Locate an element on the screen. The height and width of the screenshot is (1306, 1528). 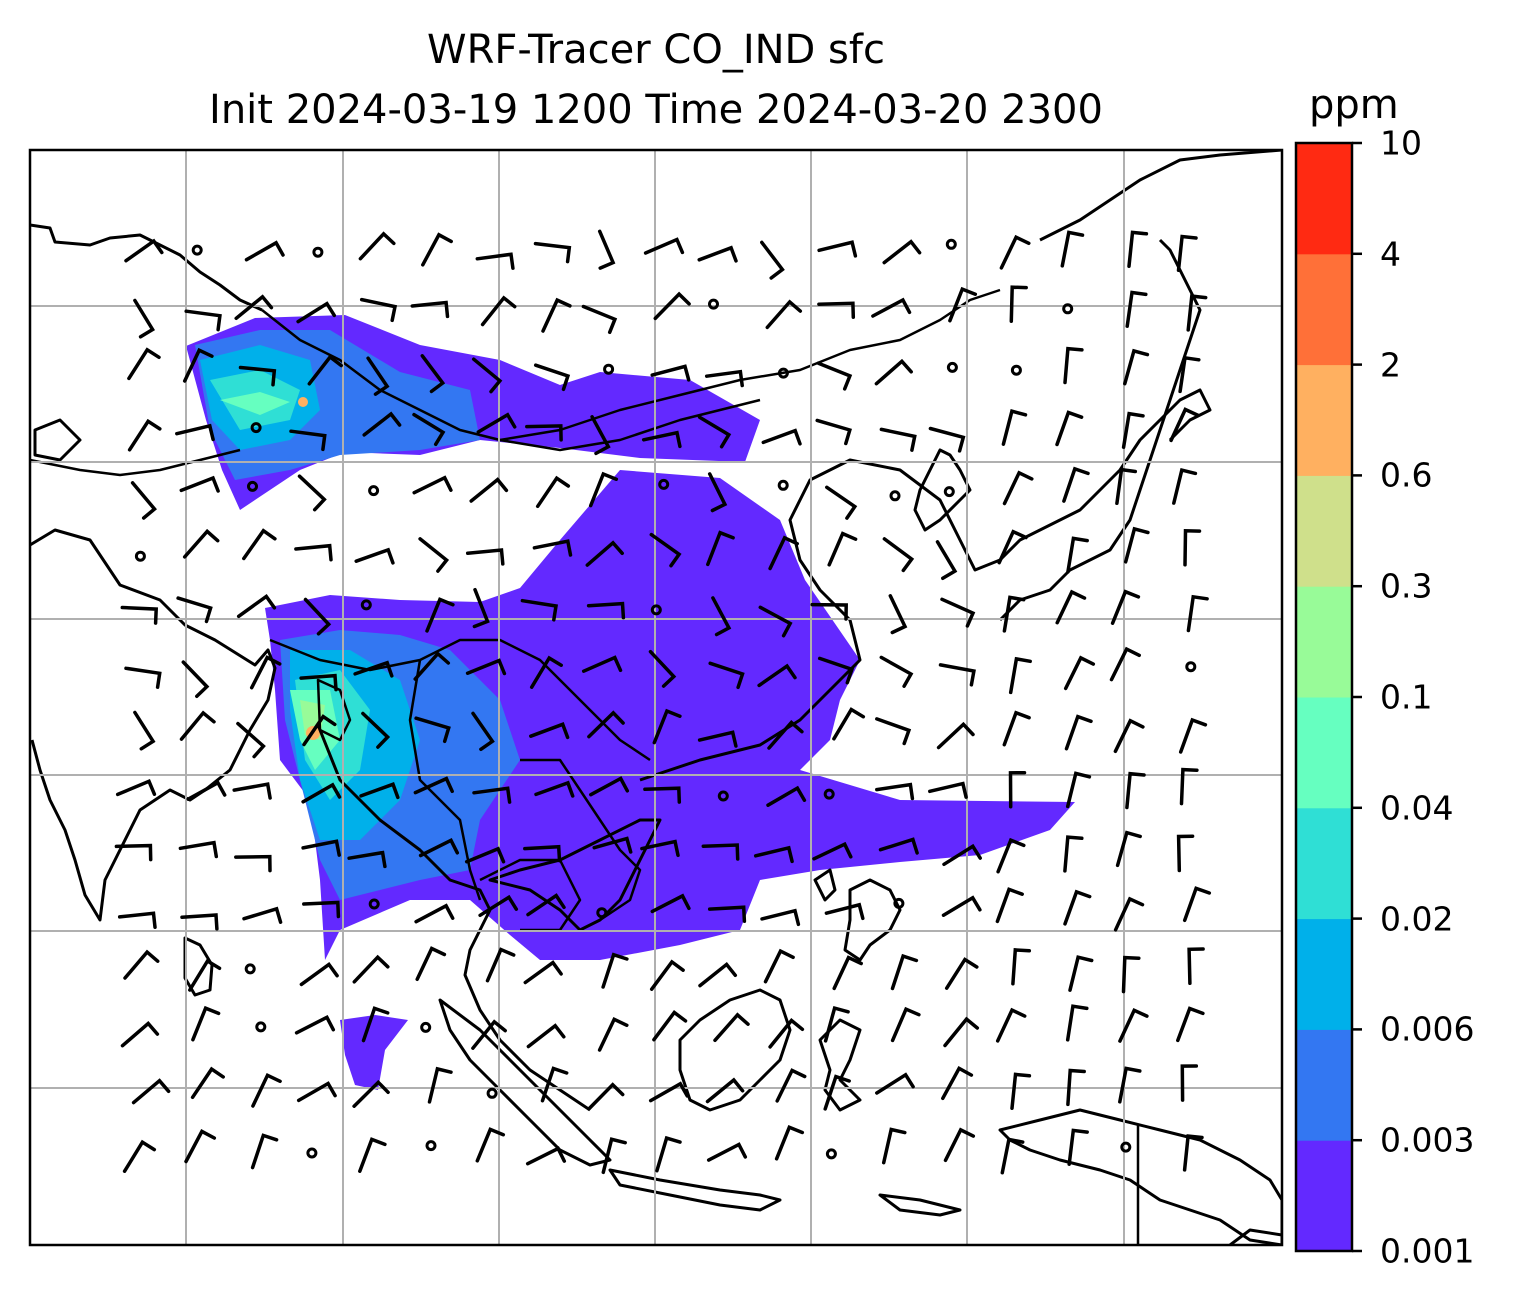
coast-sumatra is located at coordinates (525, 1082).